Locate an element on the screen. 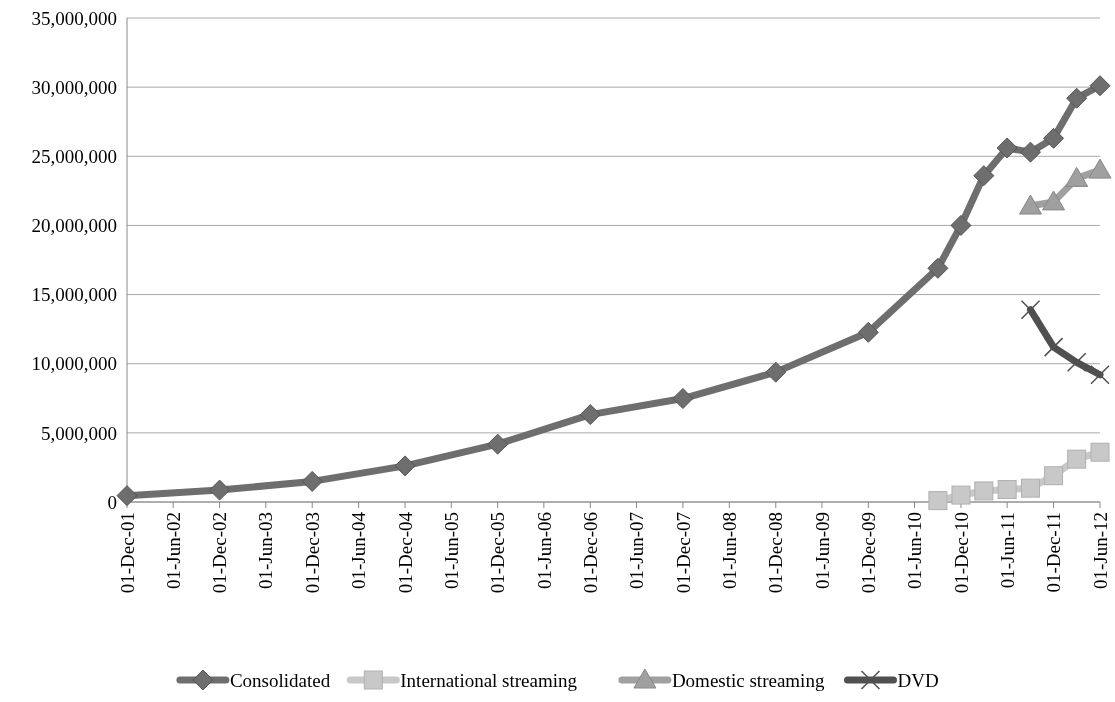  legend-label: International streaming is located at coordinates (489, 680).